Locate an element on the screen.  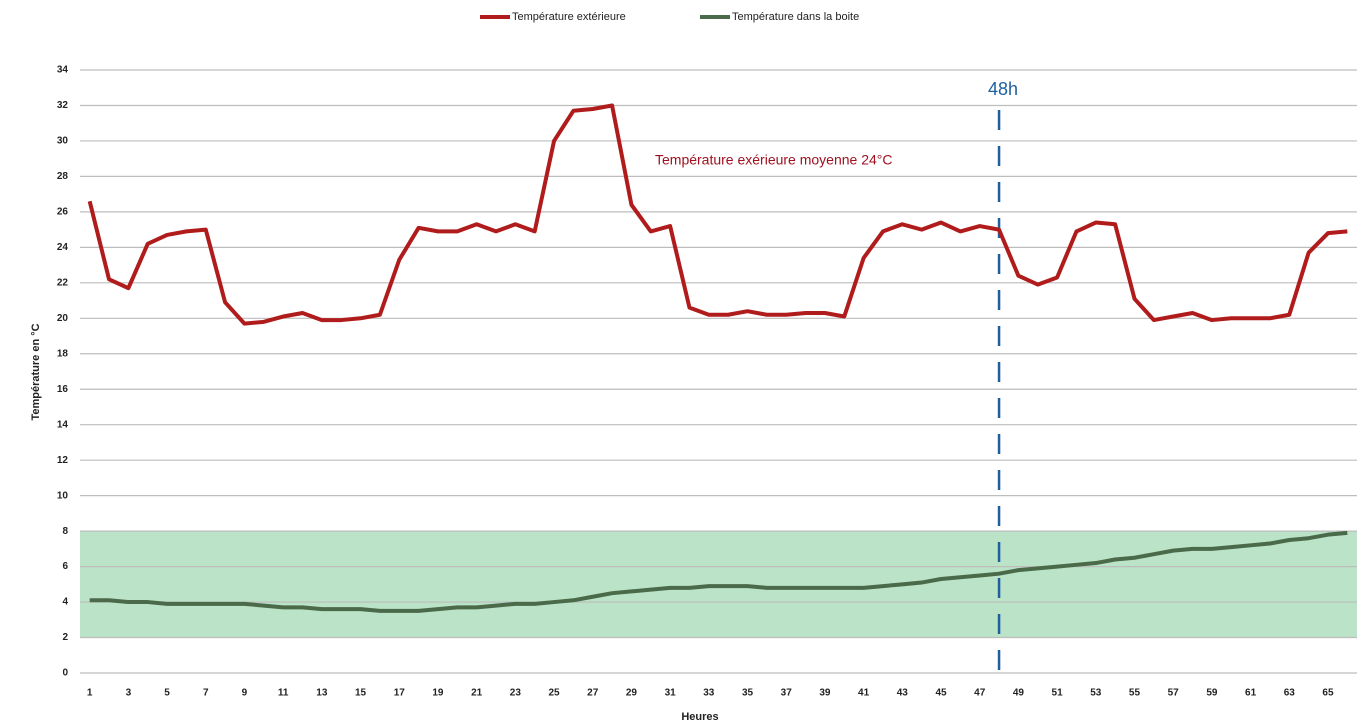
y-tick-label: 12 is located at coordinates (63, 460).